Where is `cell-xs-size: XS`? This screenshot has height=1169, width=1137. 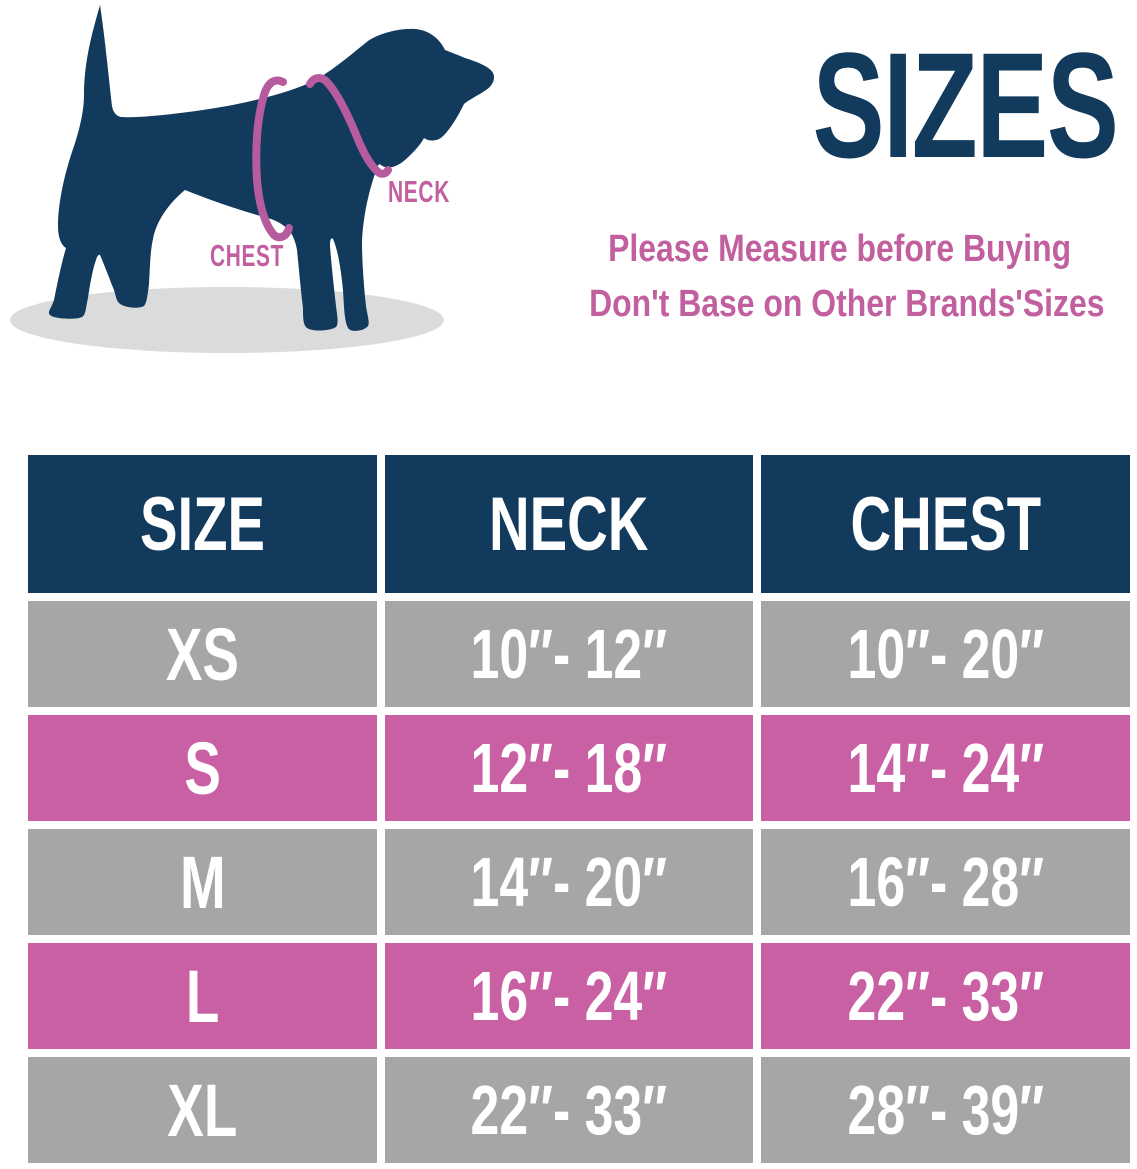 cell-xs-size: XS is located at coordinates (202, 654).